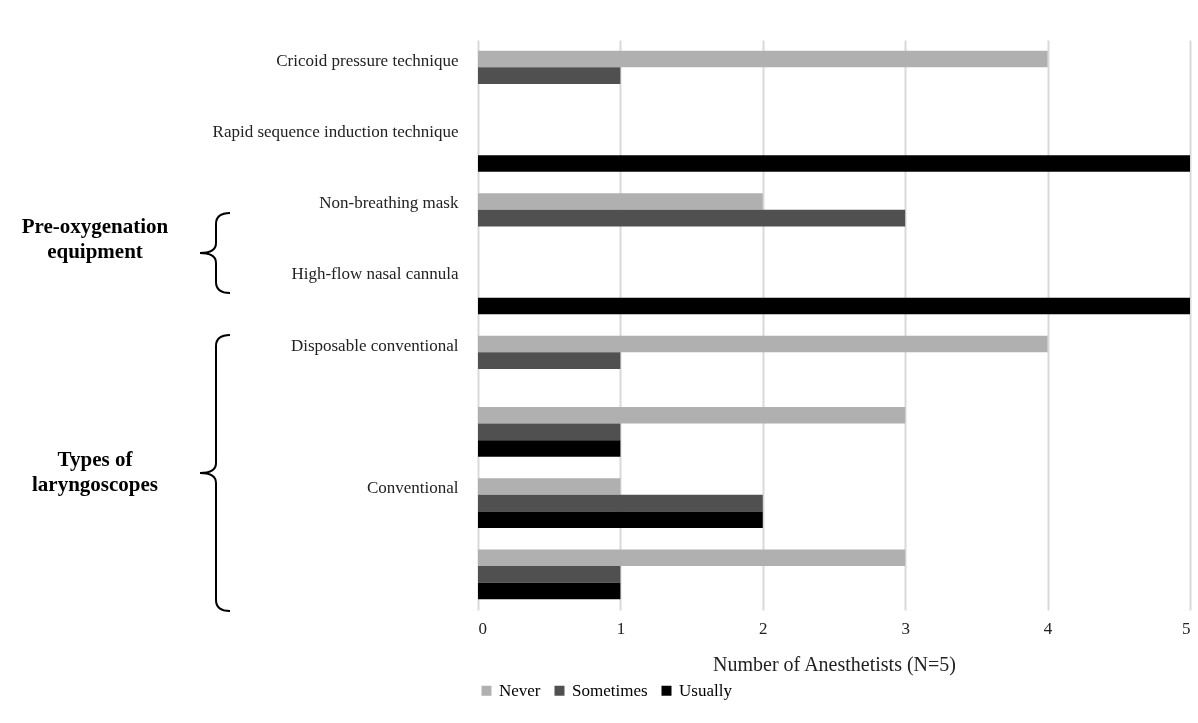 The image size is (1198, 723). What do you see at coordinates (482, 628) in the screenshot?
I see `x-tick-label: 0` at bounding box center [482, 628].